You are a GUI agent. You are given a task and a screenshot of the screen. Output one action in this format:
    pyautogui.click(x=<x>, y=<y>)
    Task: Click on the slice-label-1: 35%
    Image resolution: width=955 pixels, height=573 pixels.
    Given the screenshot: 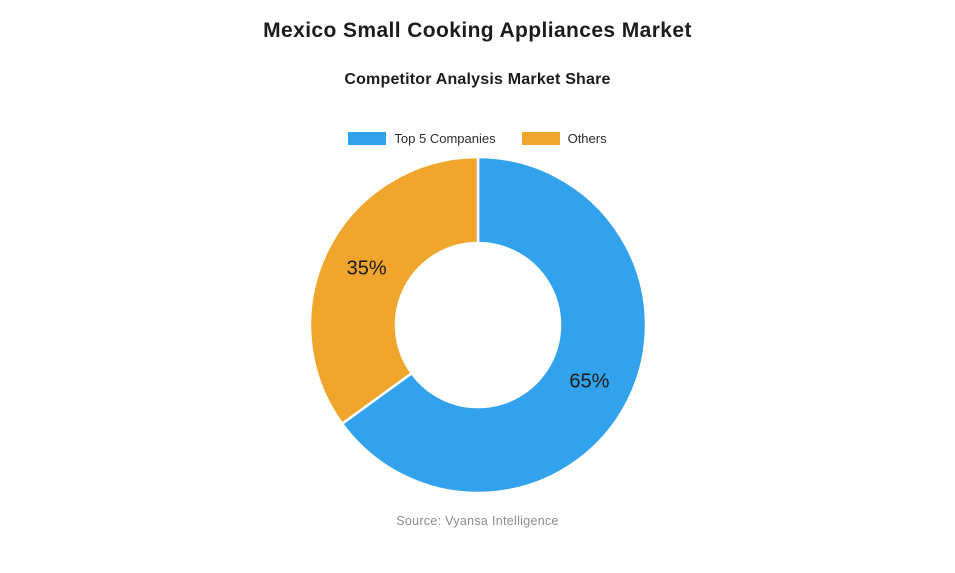 What is the action you would take?
    pyautogui.click(x=367, y=268)
    